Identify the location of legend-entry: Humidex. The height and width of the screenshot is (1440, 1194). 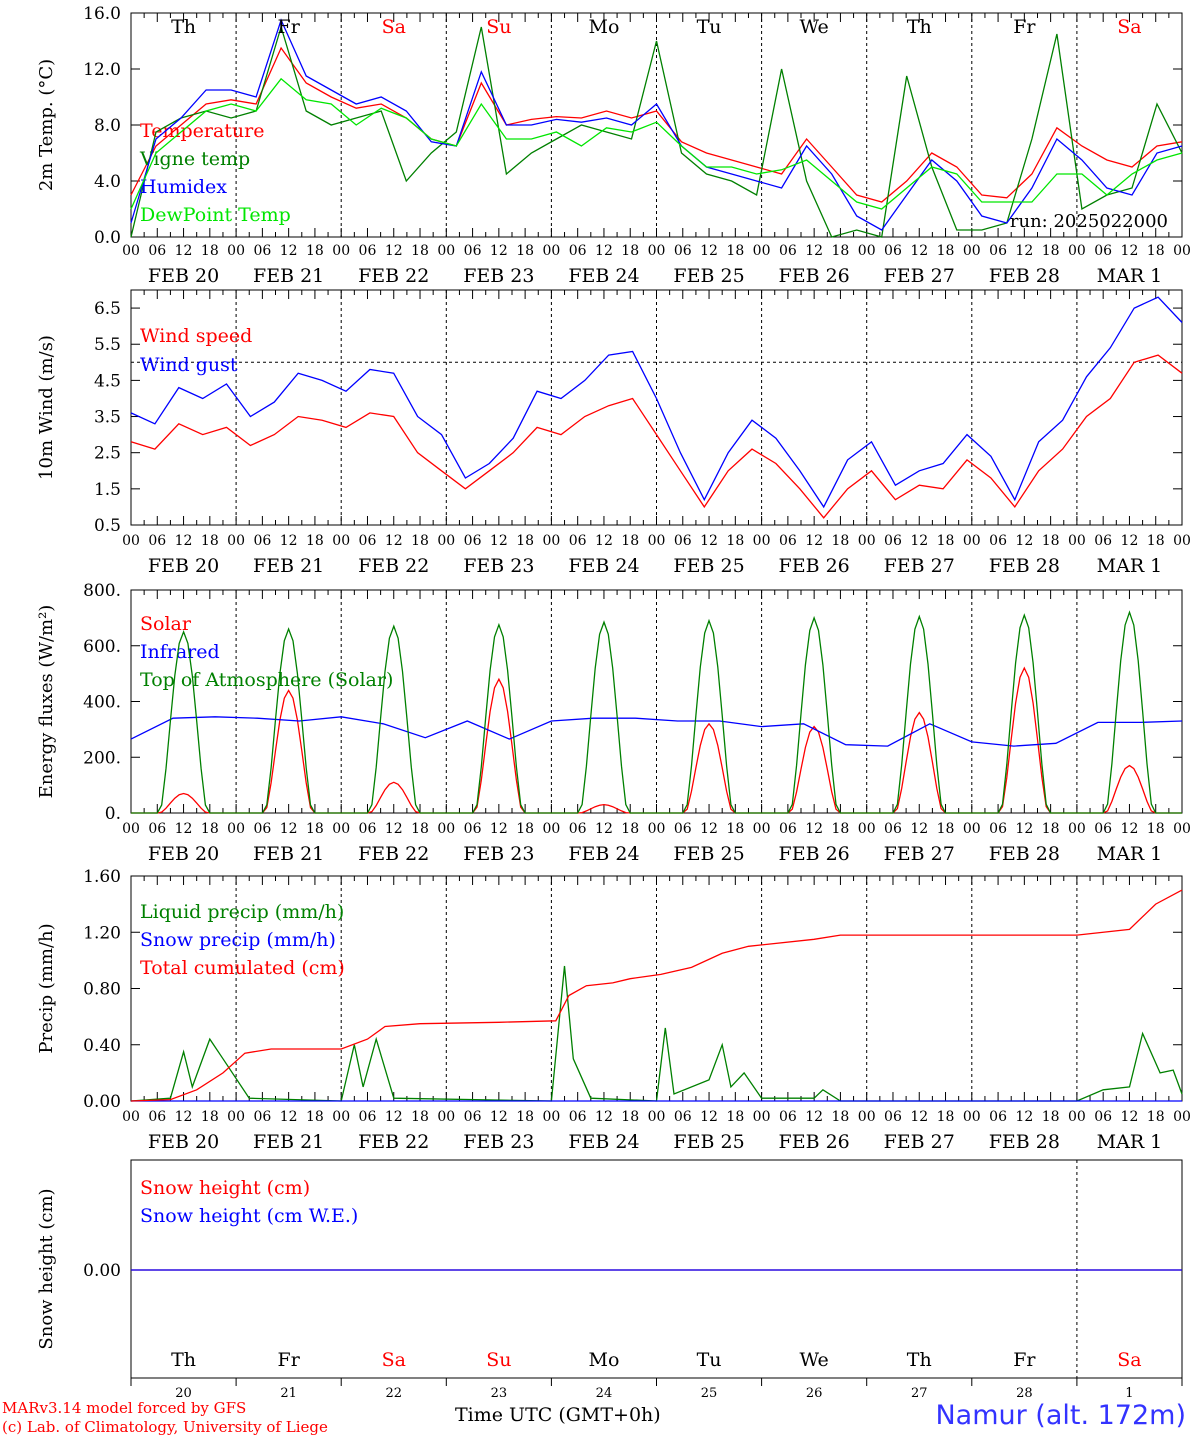
(183, 187).